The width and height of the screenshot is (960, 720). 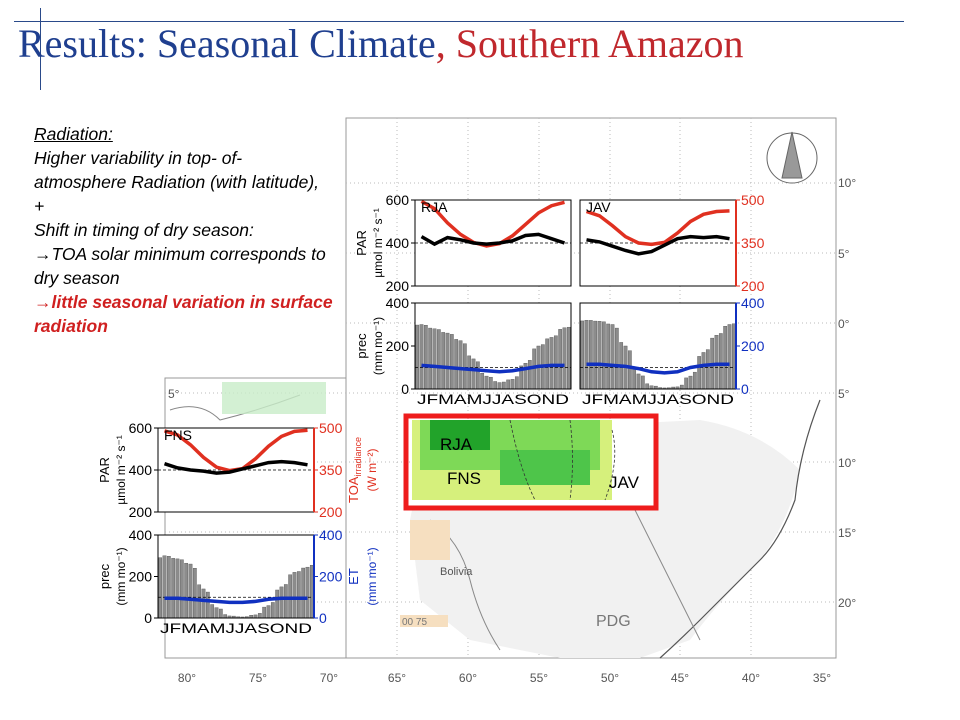 What do you see at coordinates (353, 576) in the screenshot?
I see `right-axis-title-line1: ET` at bounding box center [353, 576].